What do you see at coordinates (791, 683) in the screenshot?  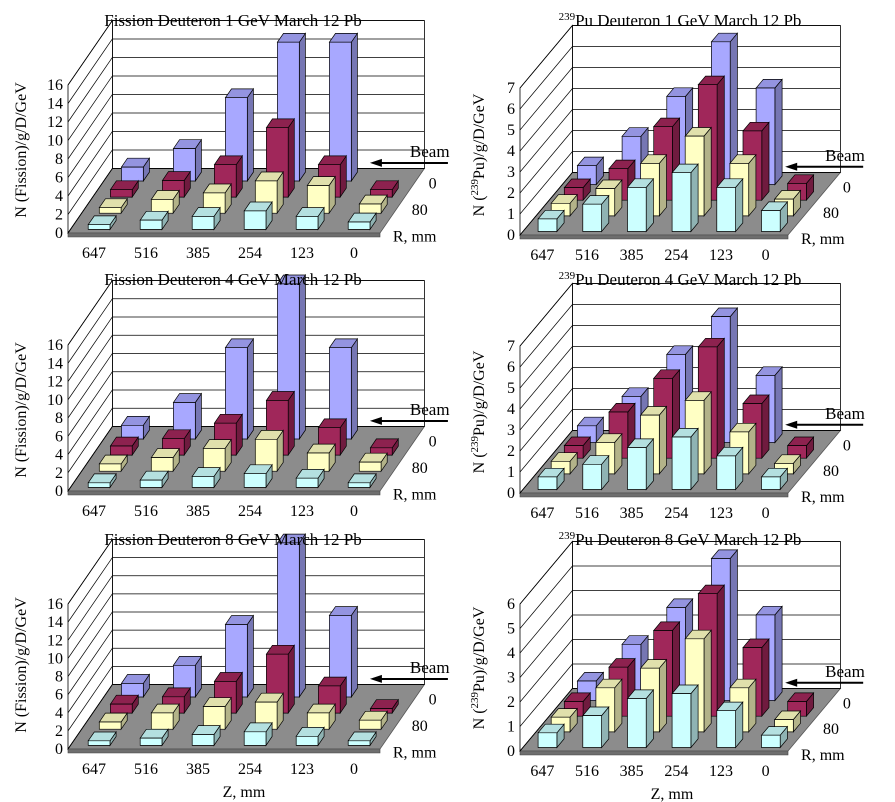 I see `beam-arrowhead` at bounding box center [791, 683].